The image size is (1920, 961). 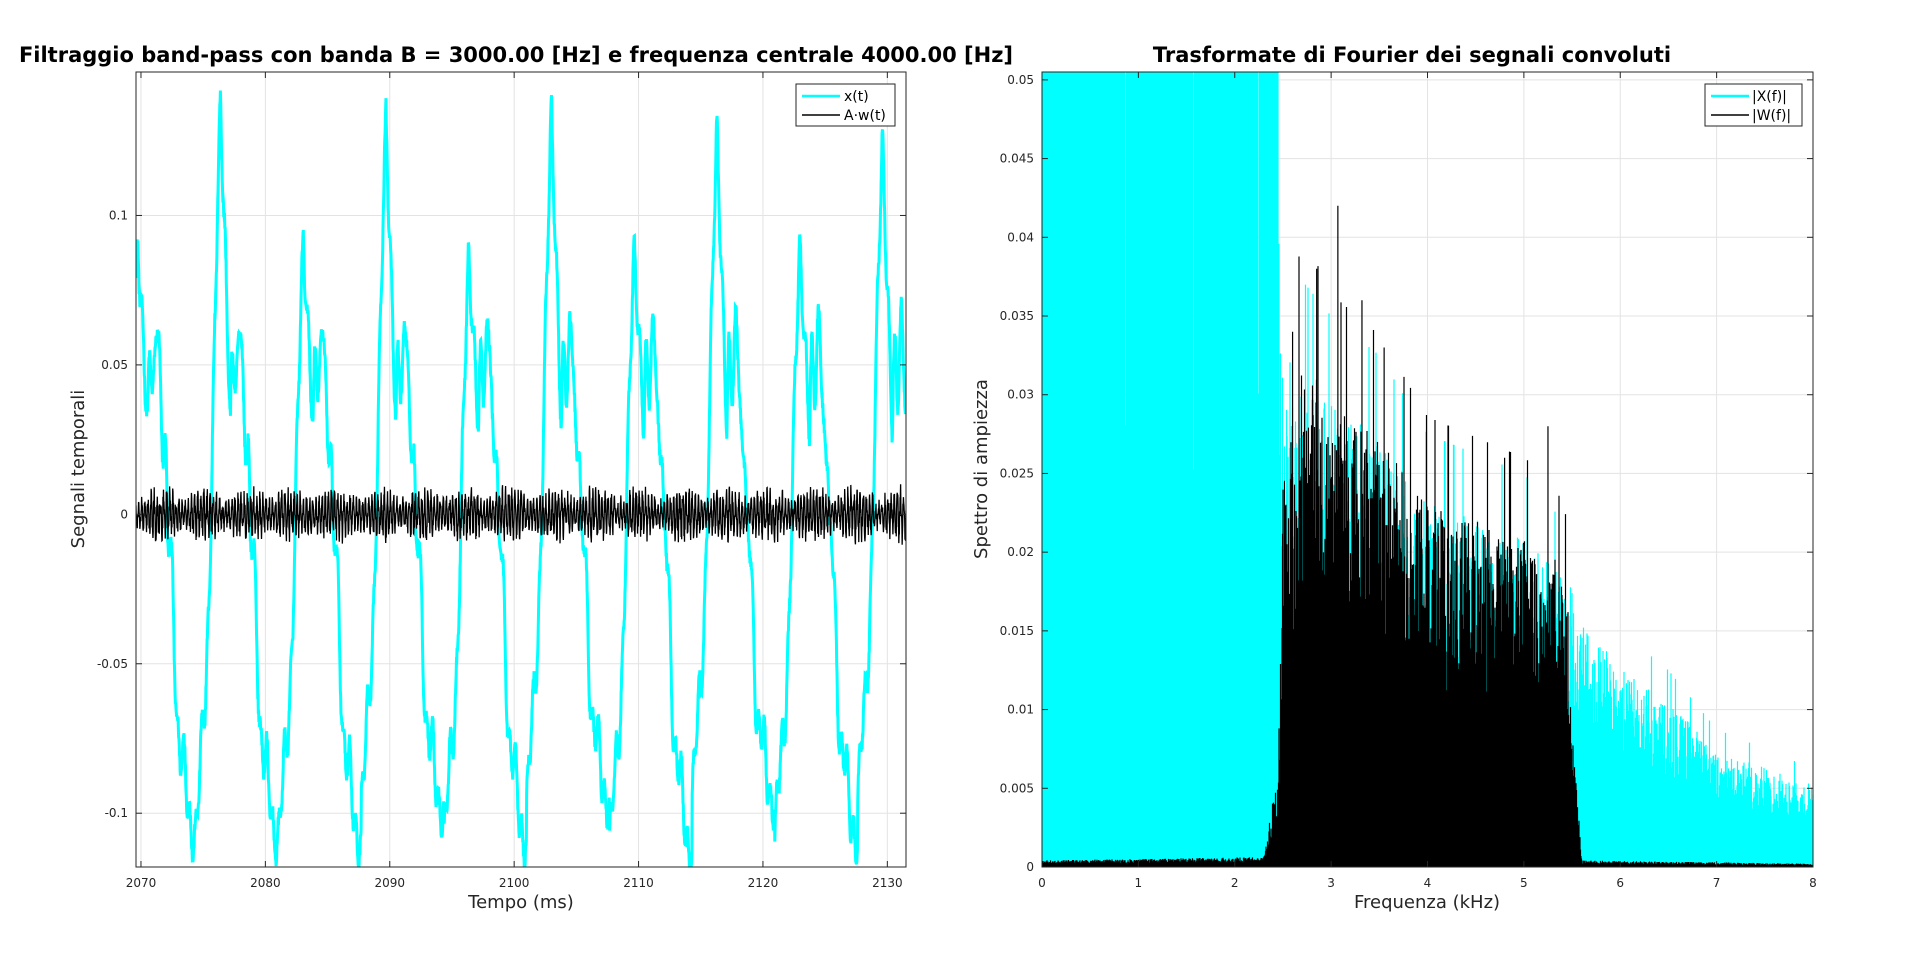 What do you see at coordinates (865, 116) in the screenshot?
I see `legend-label-aw: A·w(t)` at bounding box center [865, 116].